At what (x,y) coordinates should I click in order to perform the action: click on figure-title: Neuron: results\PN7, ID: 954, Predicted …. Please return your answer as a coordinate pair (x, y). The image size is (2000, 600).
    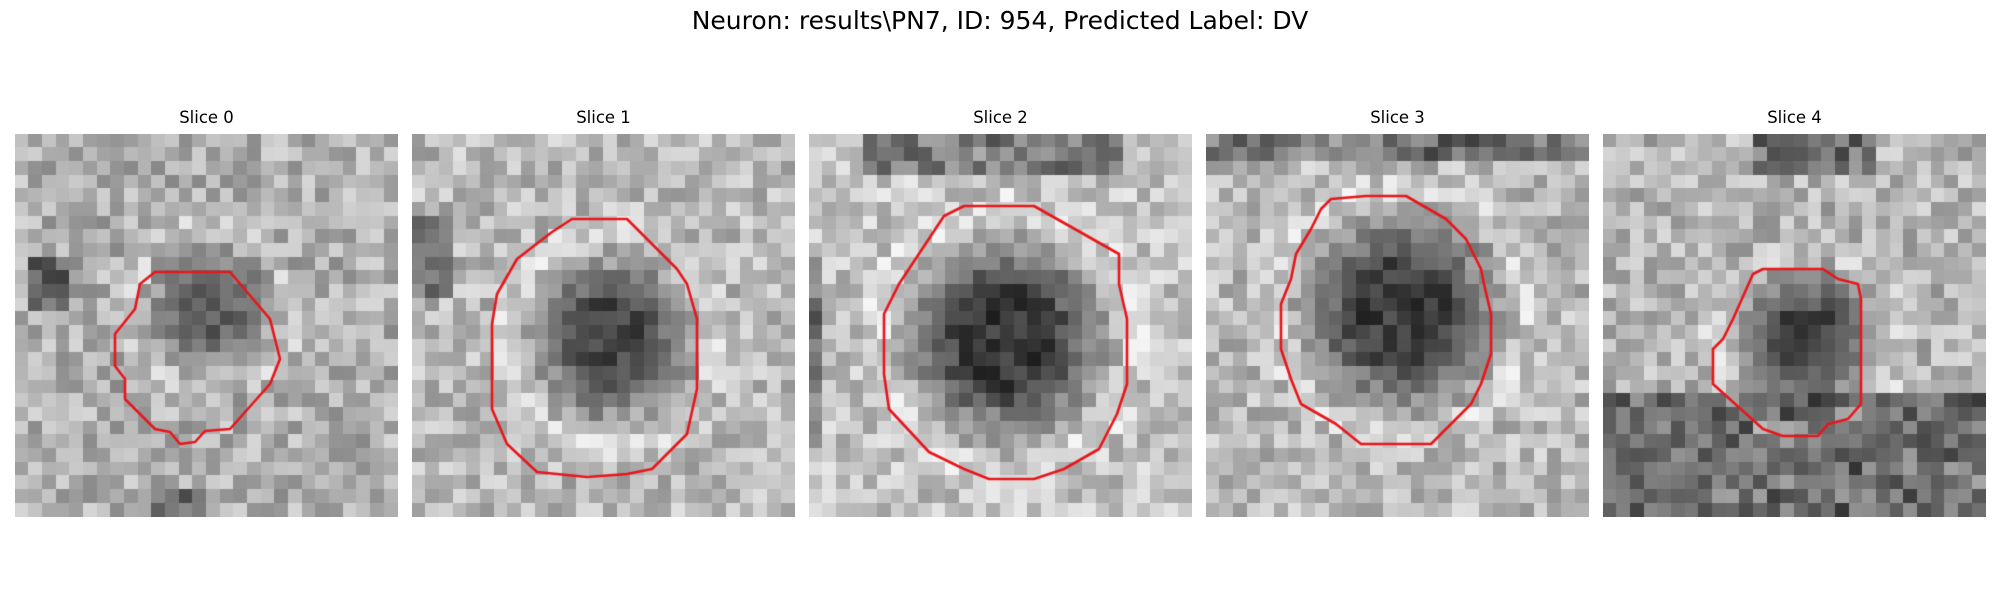
    Looking at the image, I should click on (1000, 20).